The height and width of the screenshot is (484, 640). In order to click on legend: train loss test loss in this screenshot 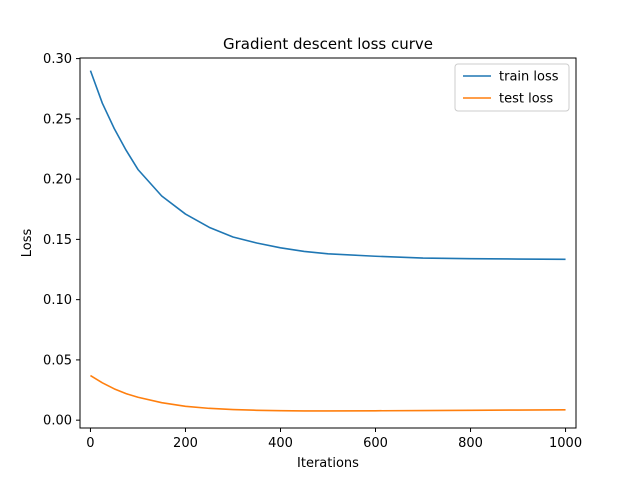, I will do `click(512, 87)`.